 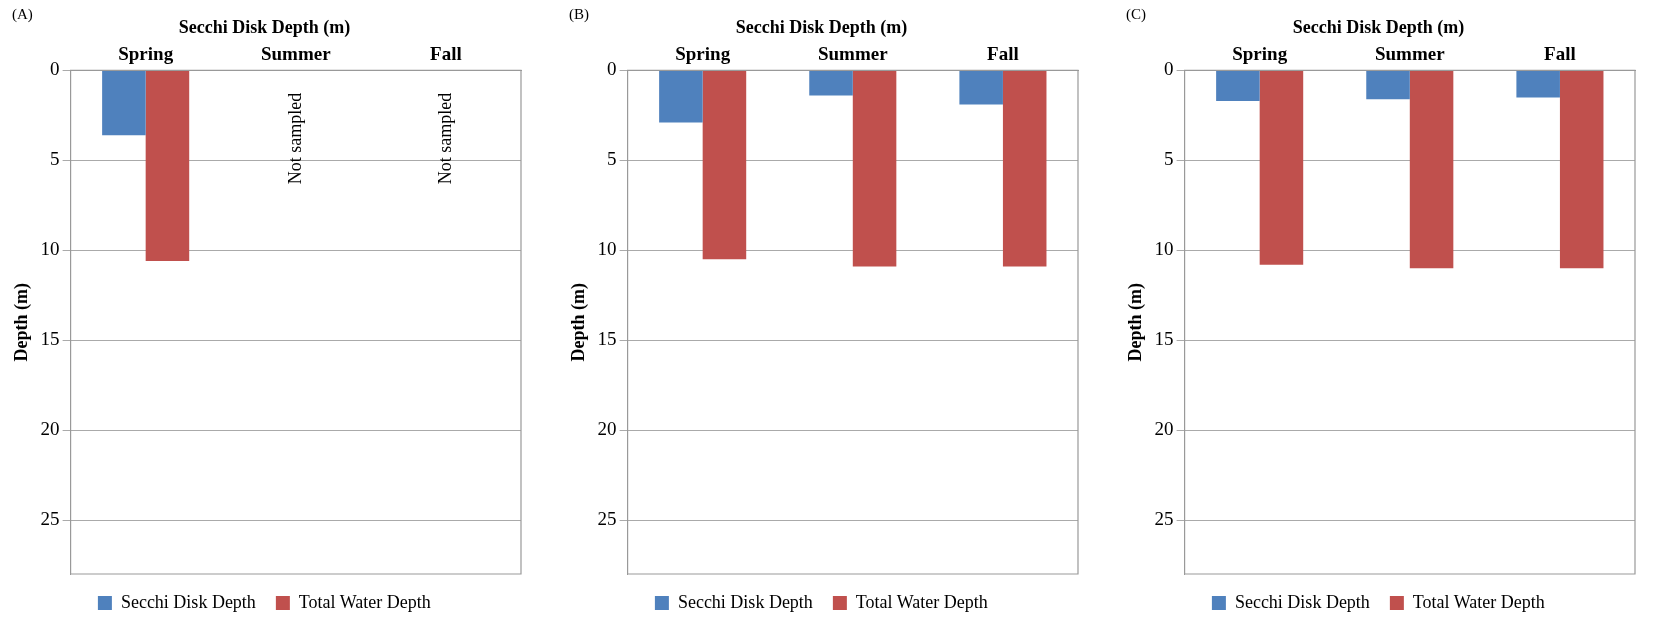 I want to click on text: (C), so click(x=1136, y=15).